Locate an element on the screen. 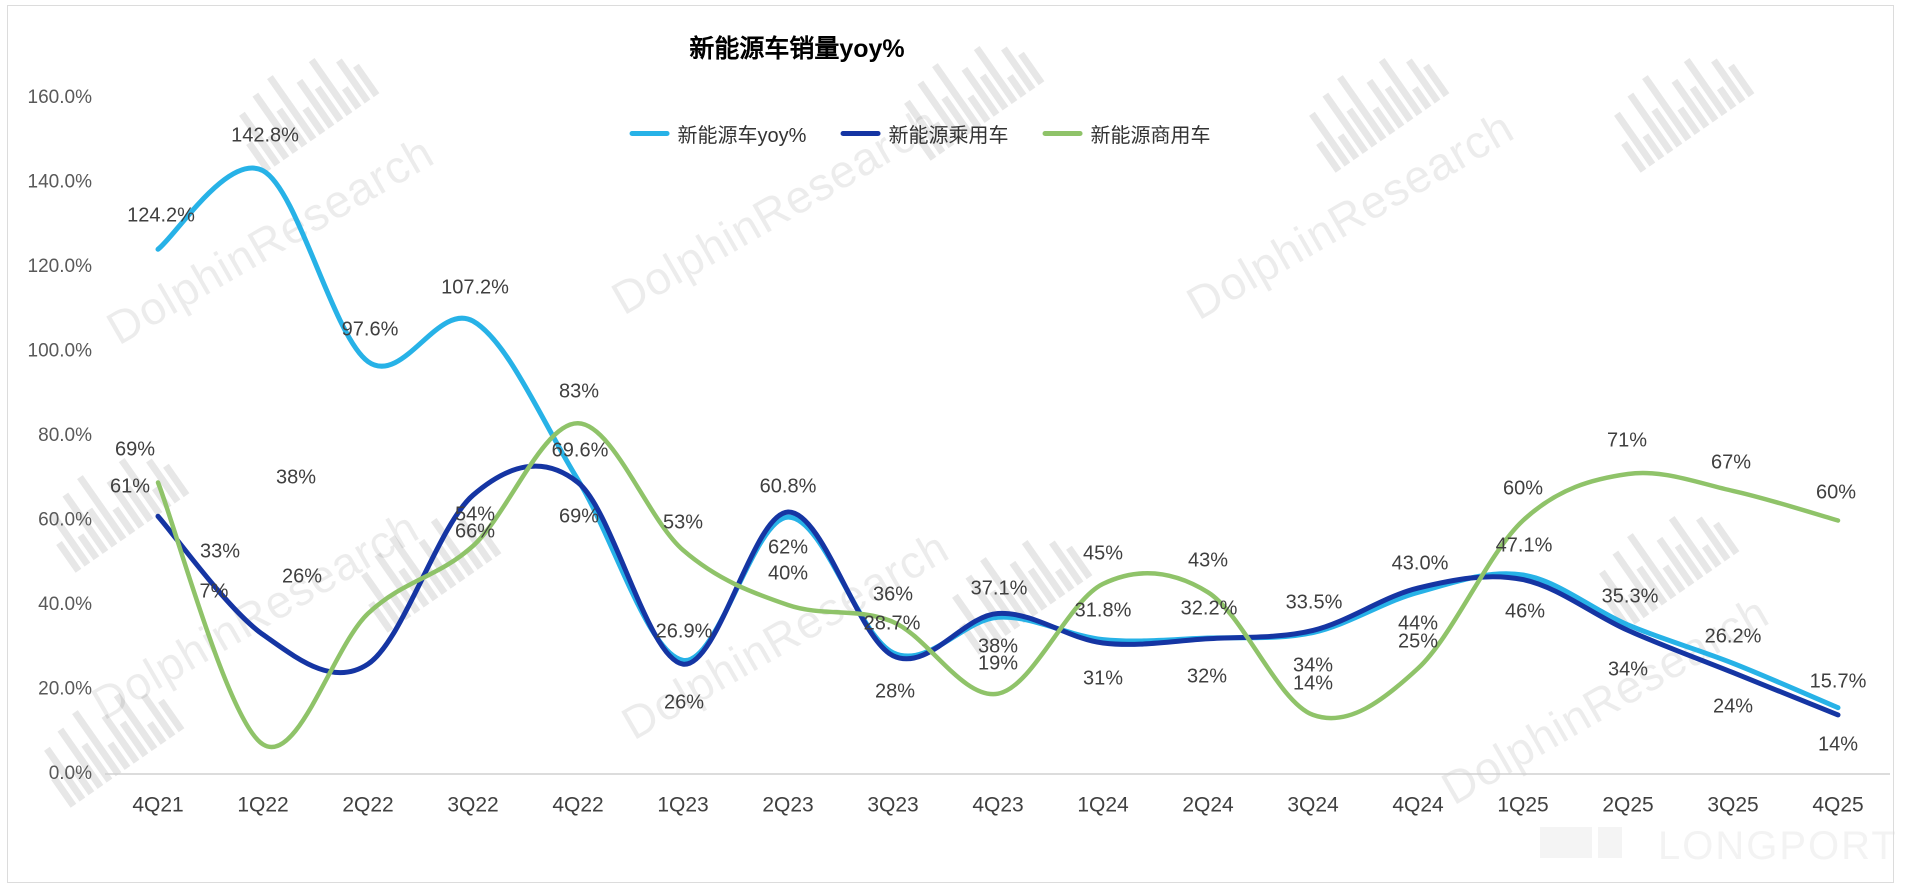 The image size is (1915, 888). x-axis-tick-label: 3Q23 is located at coordinates (892, 805).